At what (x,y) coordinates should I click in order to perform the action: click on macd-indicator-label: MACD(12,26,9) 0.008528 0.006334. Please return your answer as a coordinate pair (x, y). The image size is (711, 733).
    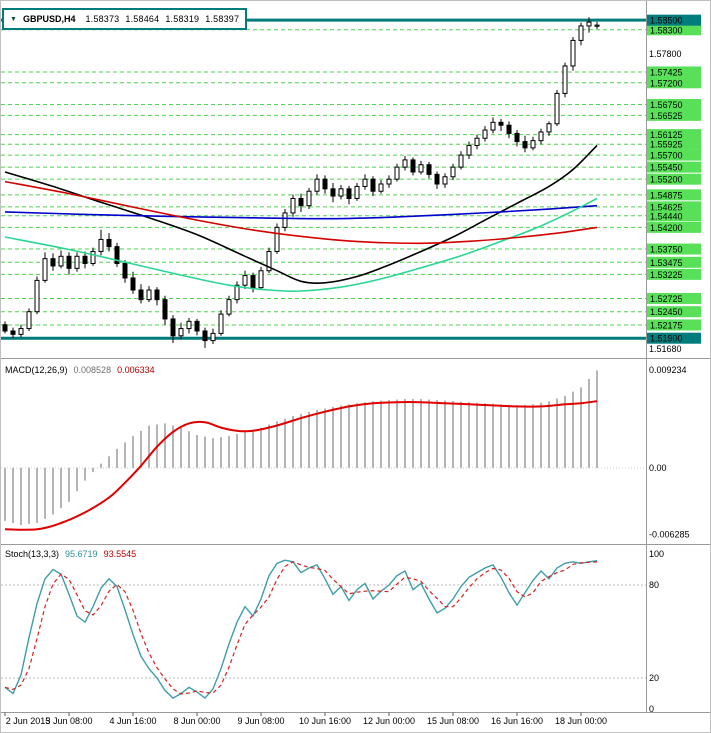
    Looking at the image, I should click on (80, 370).